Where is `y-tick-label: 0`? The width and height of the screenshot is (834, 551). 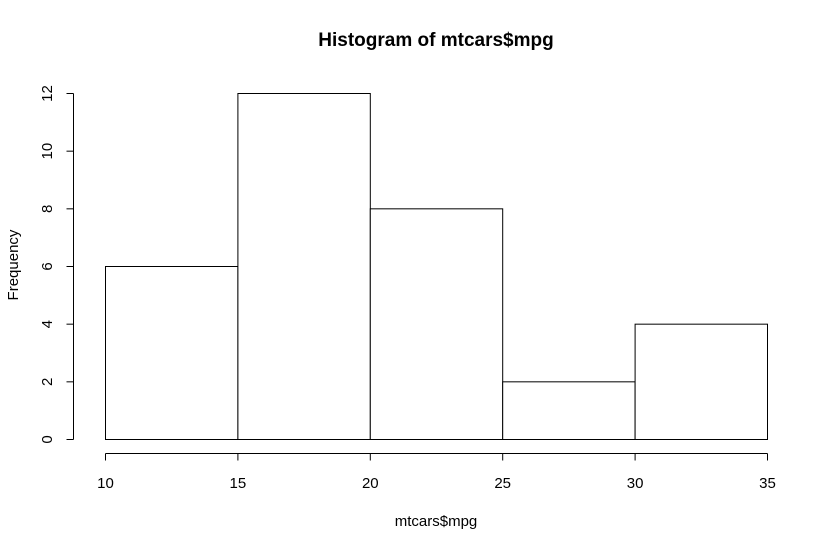
y-tick-label: 0 is located at coordinates (47, 439).